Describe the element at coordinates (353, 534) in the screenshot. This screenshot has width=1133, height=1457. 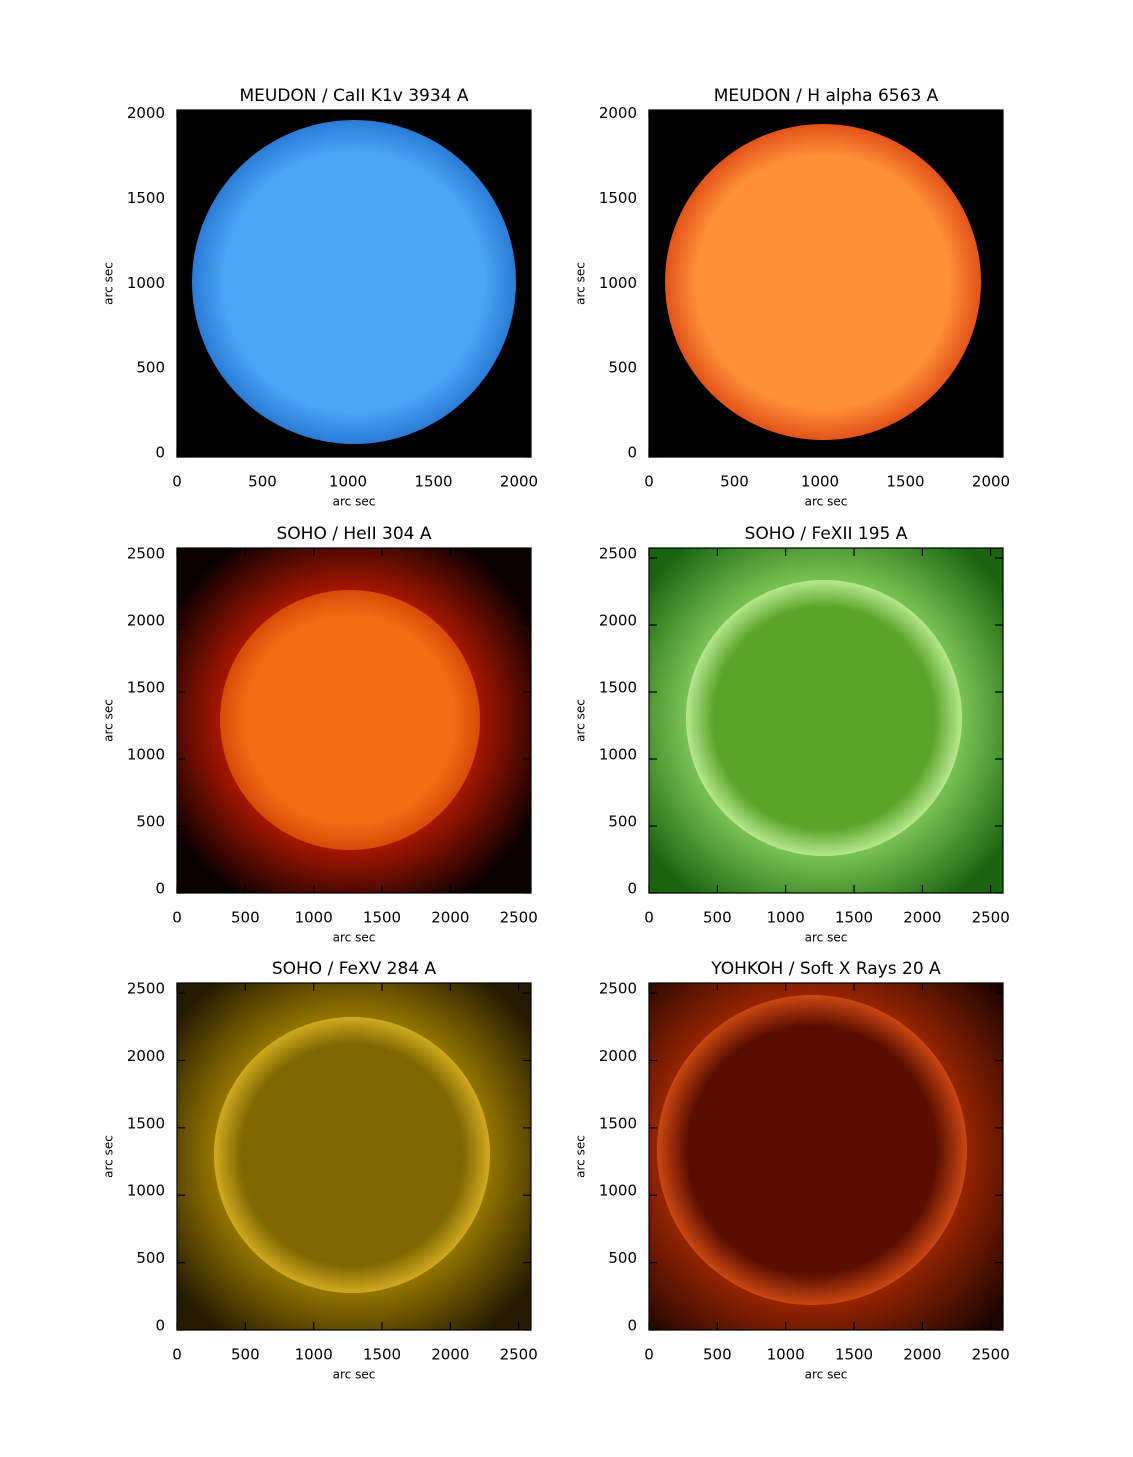
I see `chart-title: SOHO / HeII 304 A` at that location.